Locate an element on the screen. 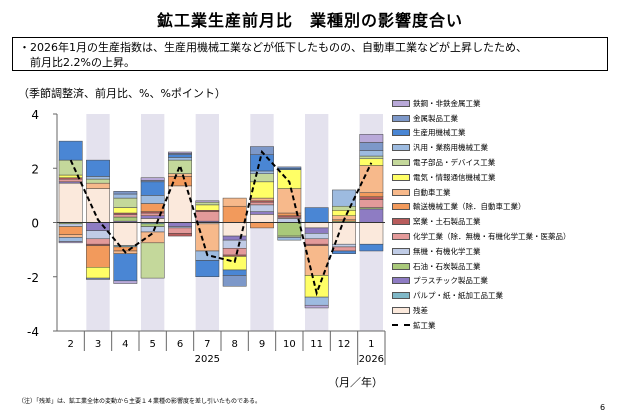 The image size is (620, 414). legend-label: 鉄鋼・非鉄金属工業 is located at coordinates (447, 103).